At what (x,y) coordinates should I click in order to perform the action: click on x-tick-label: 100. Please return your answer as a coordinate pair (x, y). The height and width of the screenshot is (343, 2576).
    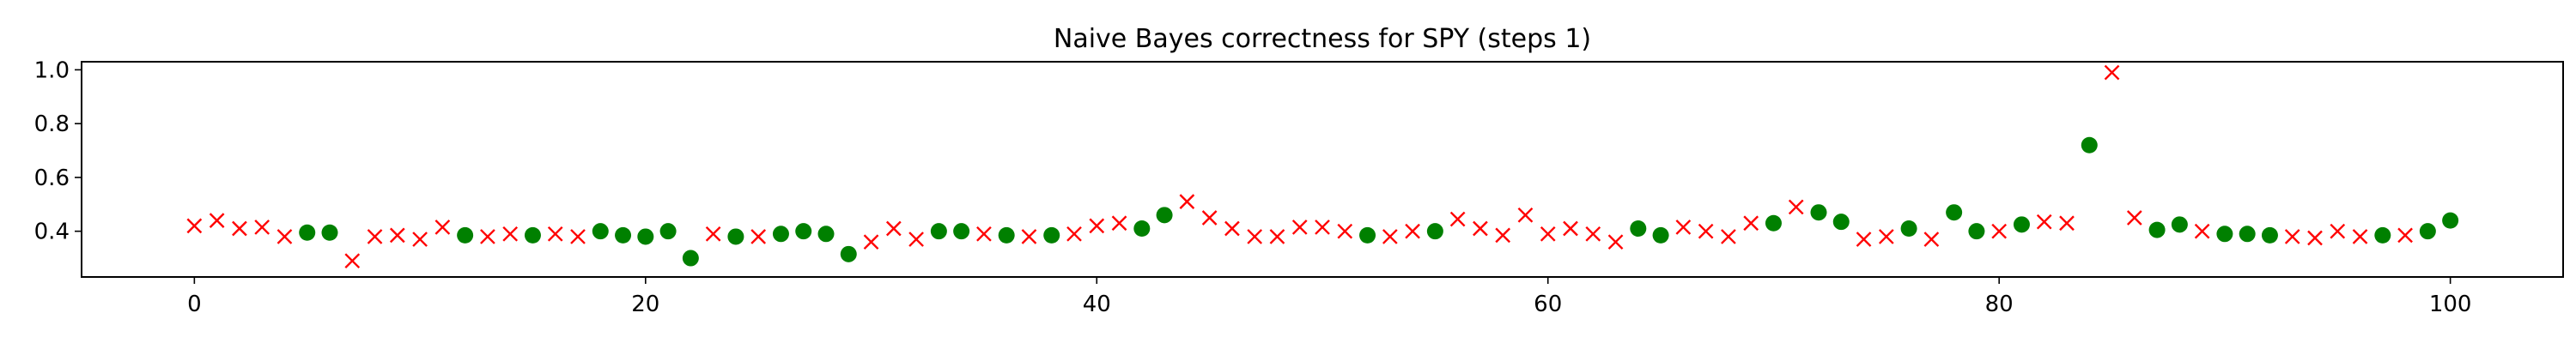
    Looking at the image, I should click on (2450, 305).